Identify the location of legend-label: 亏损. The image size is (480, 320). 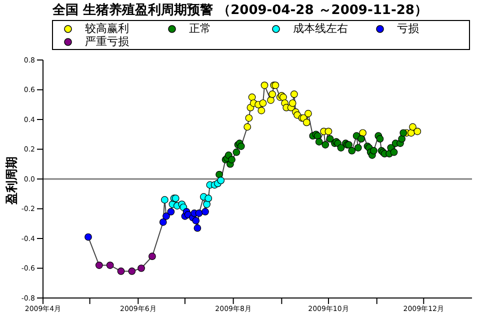
(408, 28).